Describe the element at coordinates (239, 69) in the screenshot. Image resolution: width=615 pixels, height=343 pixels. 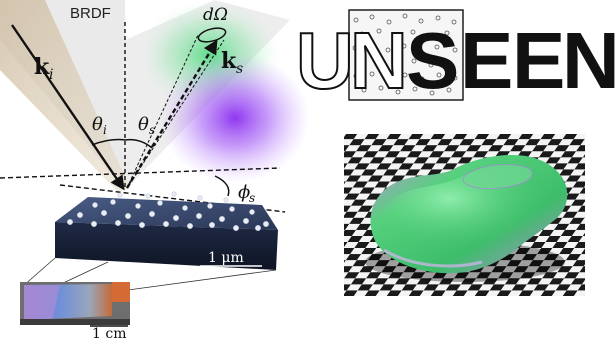
I see `scatter-sub-label: s` at that location.